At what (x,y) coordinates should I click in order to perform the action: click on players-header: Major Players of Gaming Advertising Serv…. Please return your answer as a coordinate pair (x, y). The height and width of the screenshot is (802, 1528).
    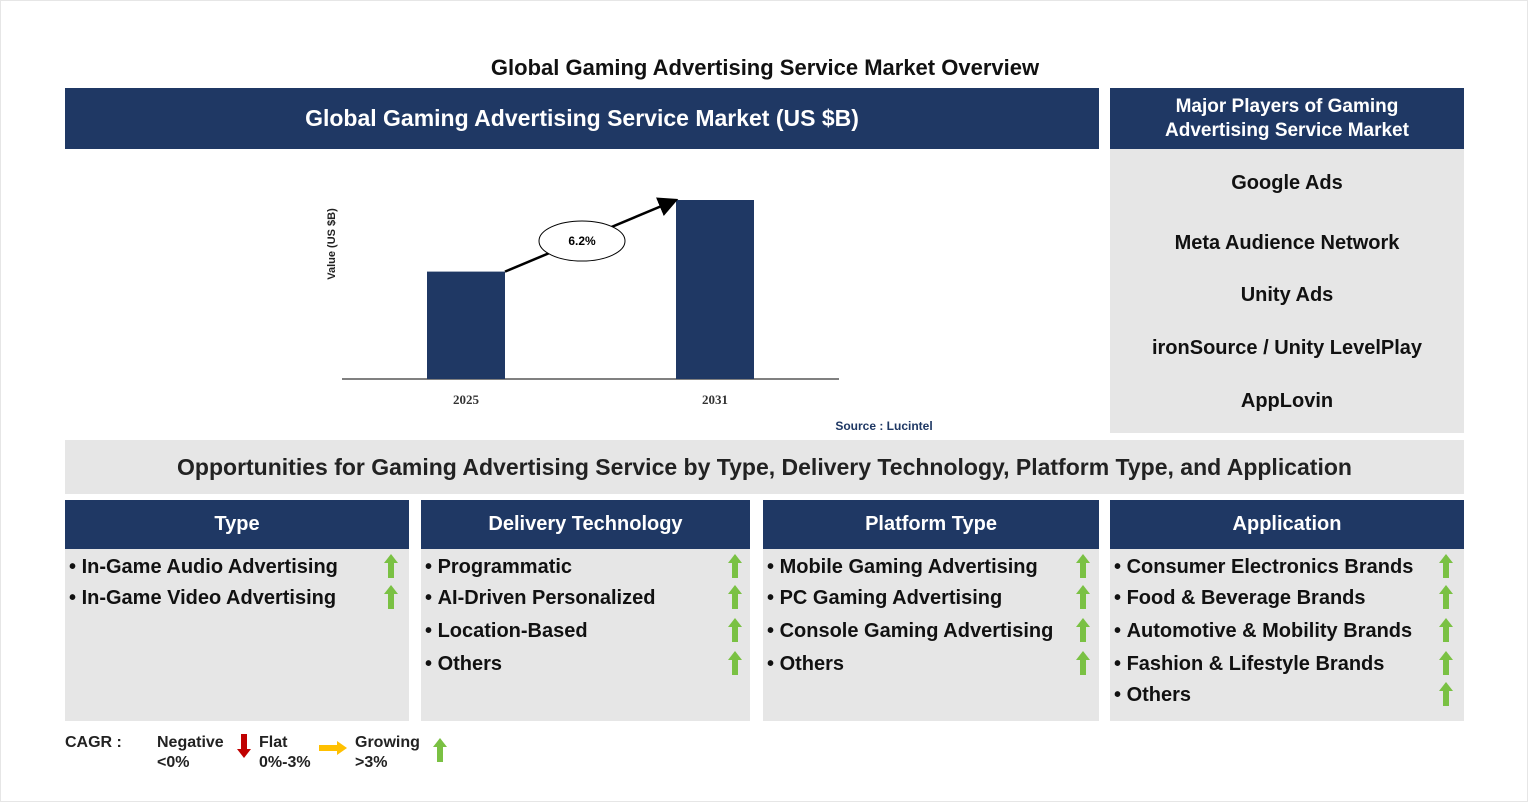
    Looking at the image, I should click on (1287, 118).